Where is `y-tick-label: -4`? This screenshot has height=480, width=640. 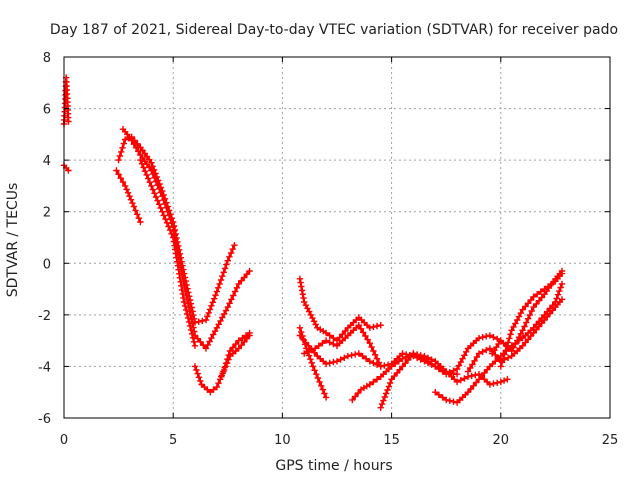
y-tick-label: -4 is located at coordinates (44, 367).